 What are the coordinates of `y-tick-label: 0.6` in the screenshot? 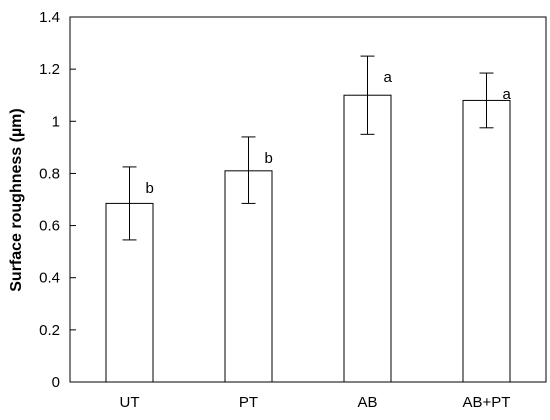 It's located at (49, 226).